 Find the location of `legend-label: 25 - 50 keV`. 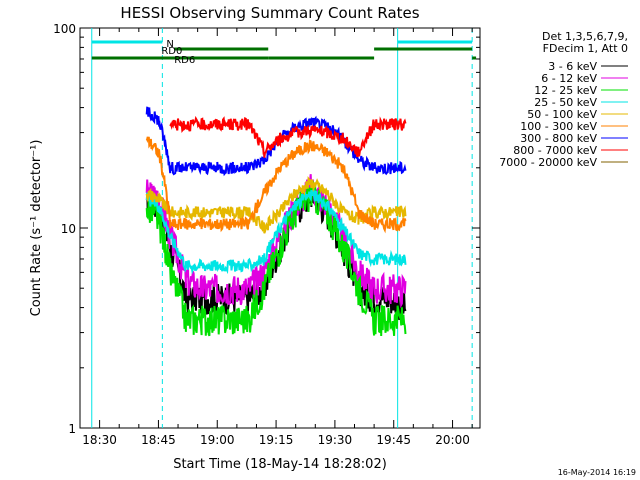

legend-label: 25 - 50 keV is located at coordinates (565, 102).